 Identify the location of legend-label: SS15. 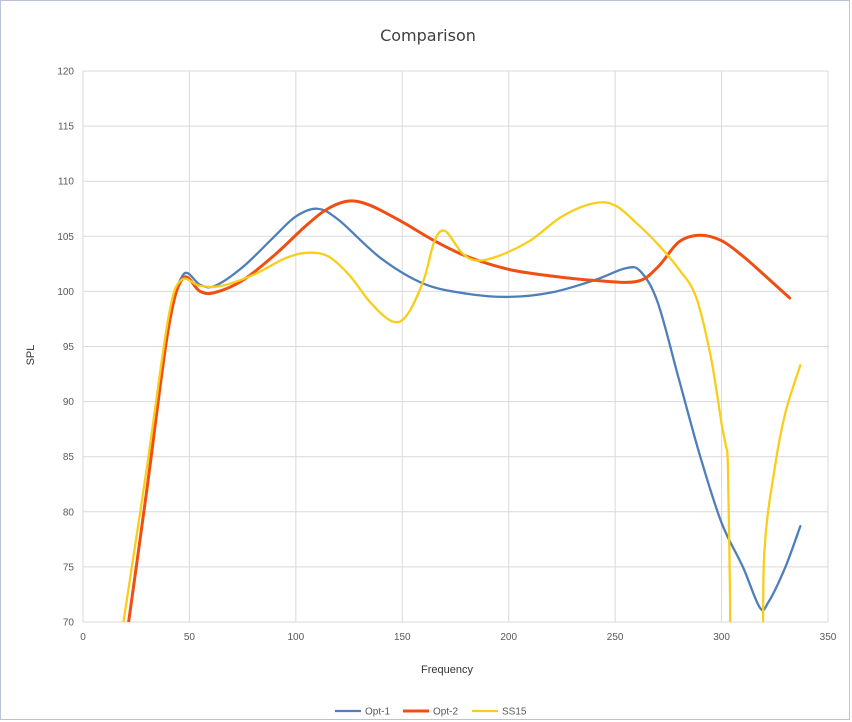
(514, 712).